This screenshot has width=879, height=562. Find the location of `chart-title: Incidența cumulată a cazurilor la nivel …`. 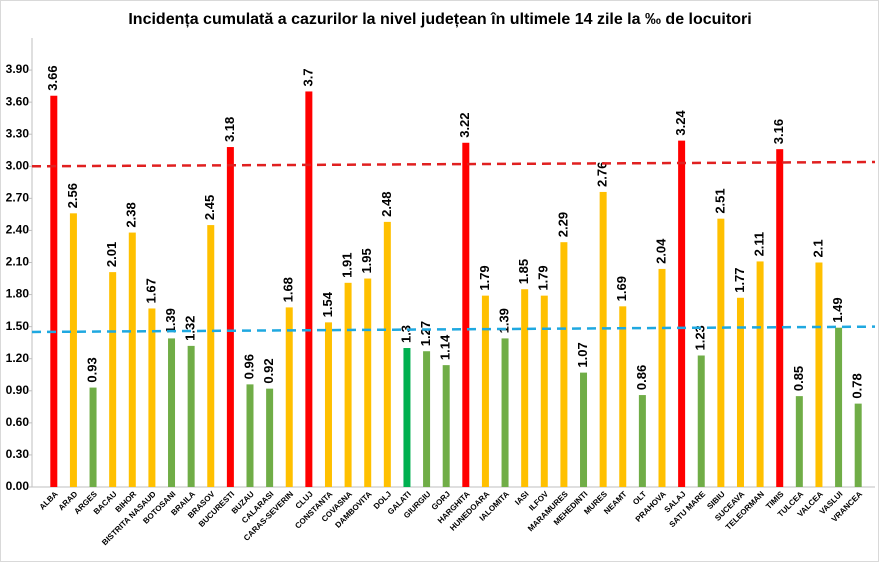

chart-title: Incidența cumulată a cazurilor la nivel … is located at coordinates (439, 19).